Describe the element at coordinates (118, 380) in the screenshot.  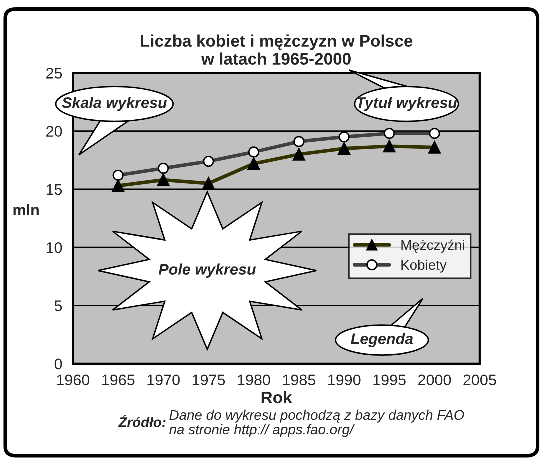
I see `x-tick-label: 1965` at that location.